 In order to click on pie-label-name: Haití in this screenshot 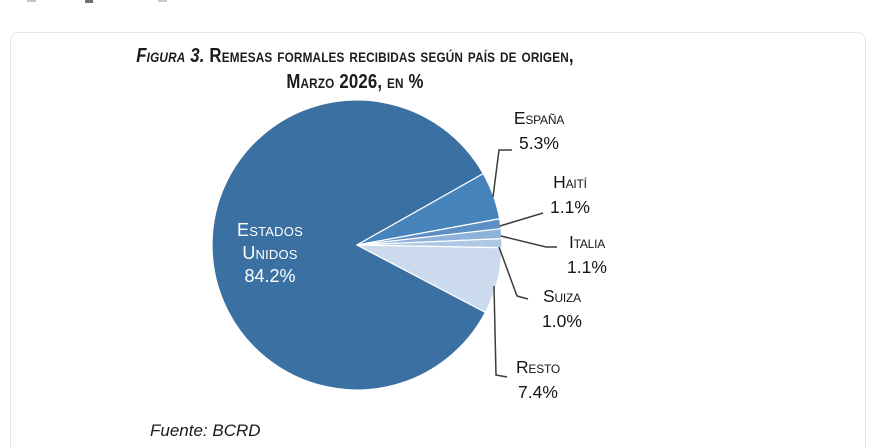, I will do `click(570, 182)`.